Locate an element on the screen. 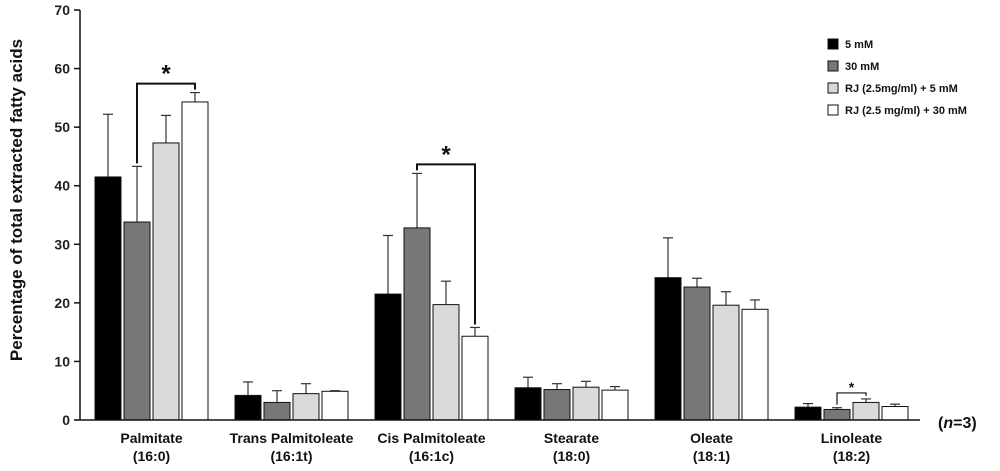 The image size is (1000, 471). x-category-label: (18:2) is located at coordinates (851, 456).